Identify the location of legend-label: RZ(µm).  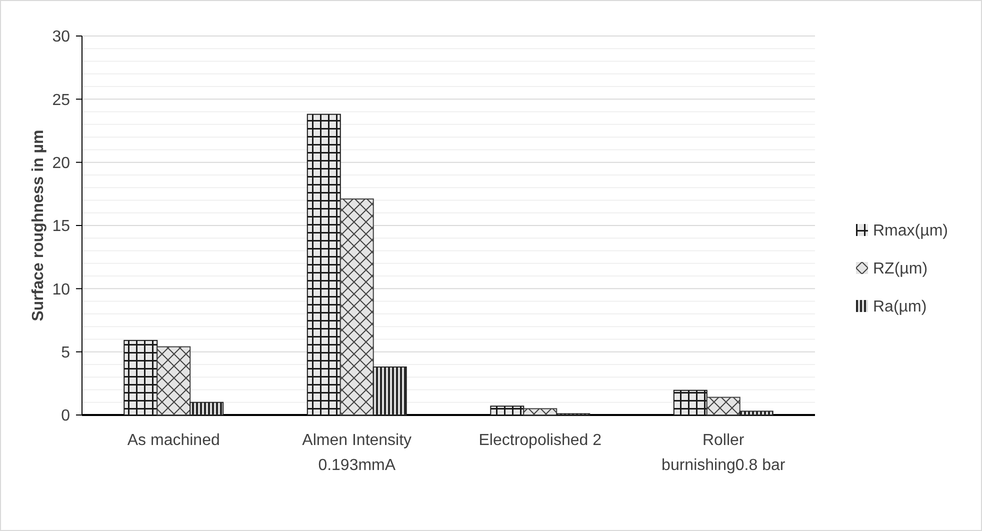
(900, 269).